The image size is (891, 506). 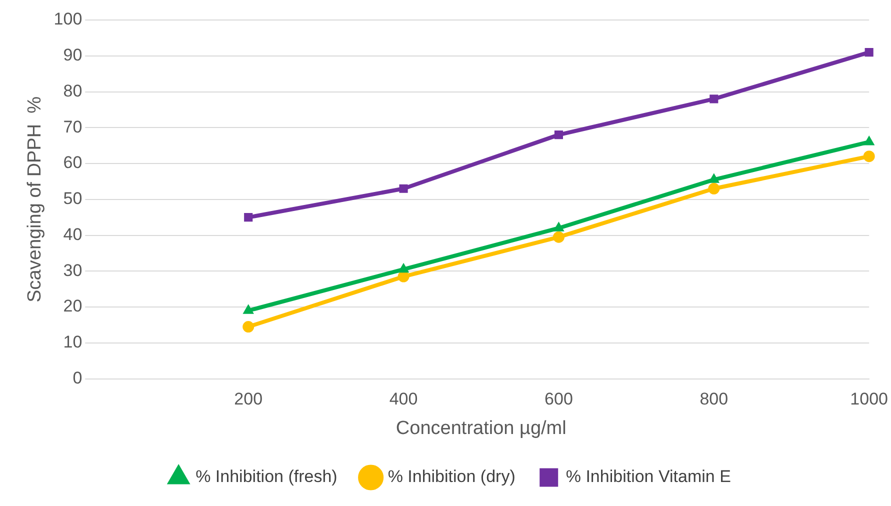 I want to click on legend-label: % Inhibition (dry), so click(x=452, y=476).